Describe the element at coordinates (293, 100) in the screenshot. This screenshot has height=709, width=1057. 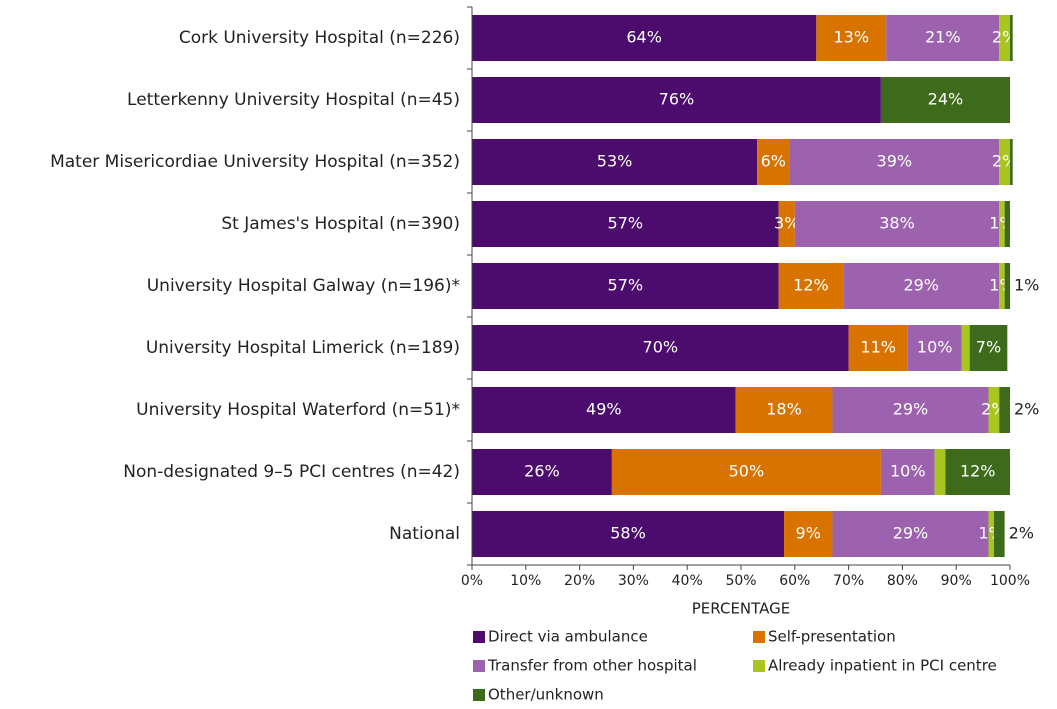
I see `y-tick-label: Letterkenny University Hospital (n=45)` at that location.